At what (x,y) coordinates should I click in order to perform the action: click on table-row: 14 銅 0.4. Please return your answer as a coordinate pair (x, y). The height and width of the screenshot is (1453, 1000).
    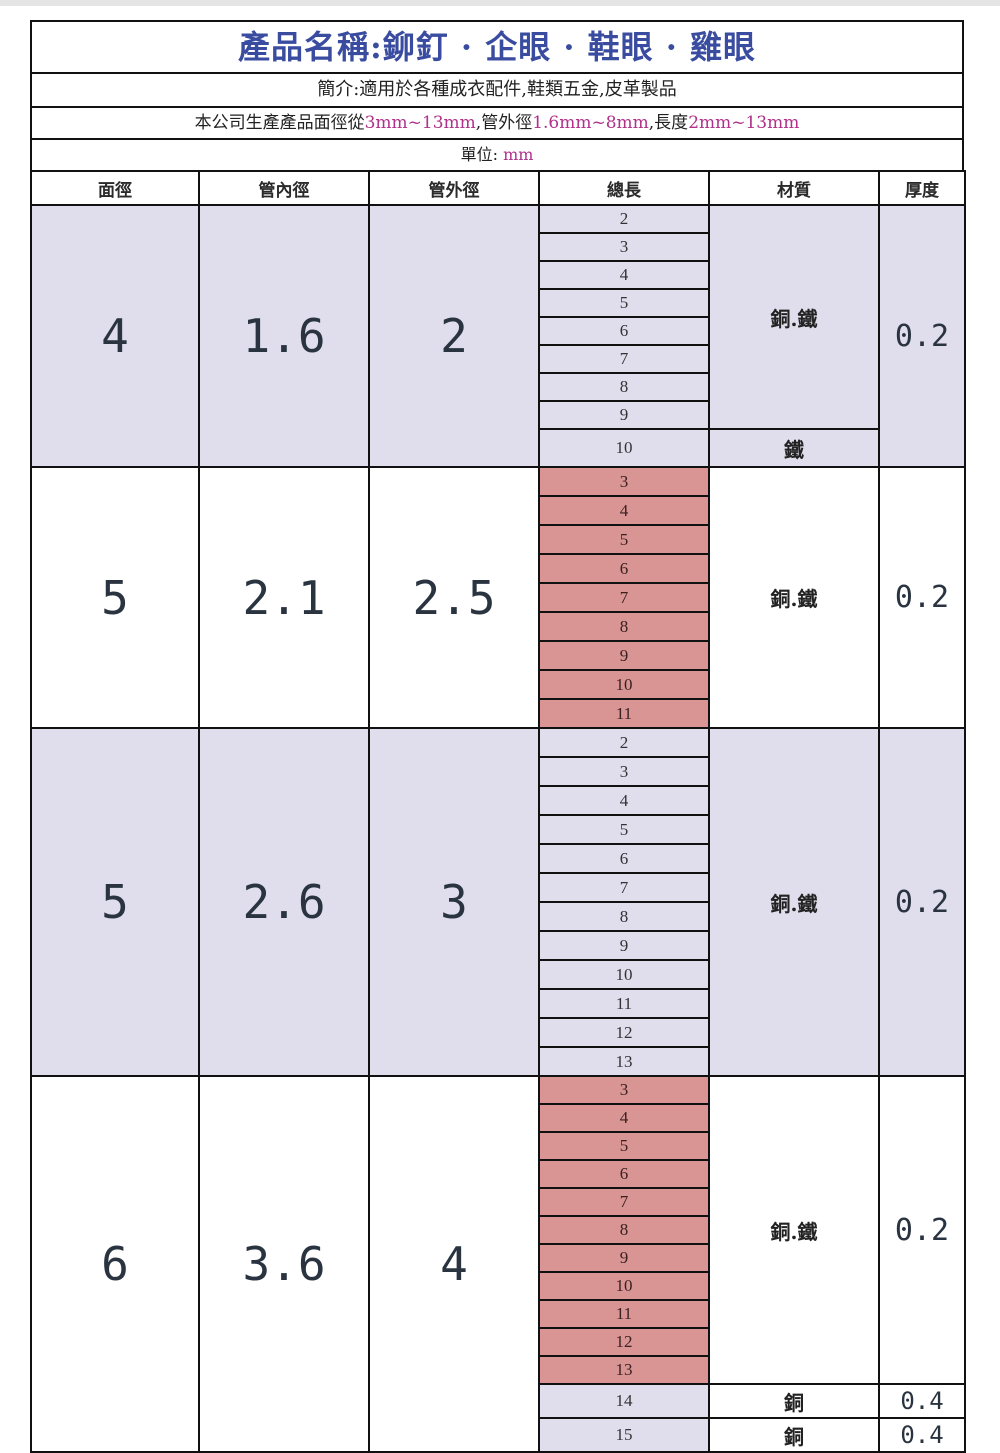
    Looking at the image, I should click on (498, 1401).